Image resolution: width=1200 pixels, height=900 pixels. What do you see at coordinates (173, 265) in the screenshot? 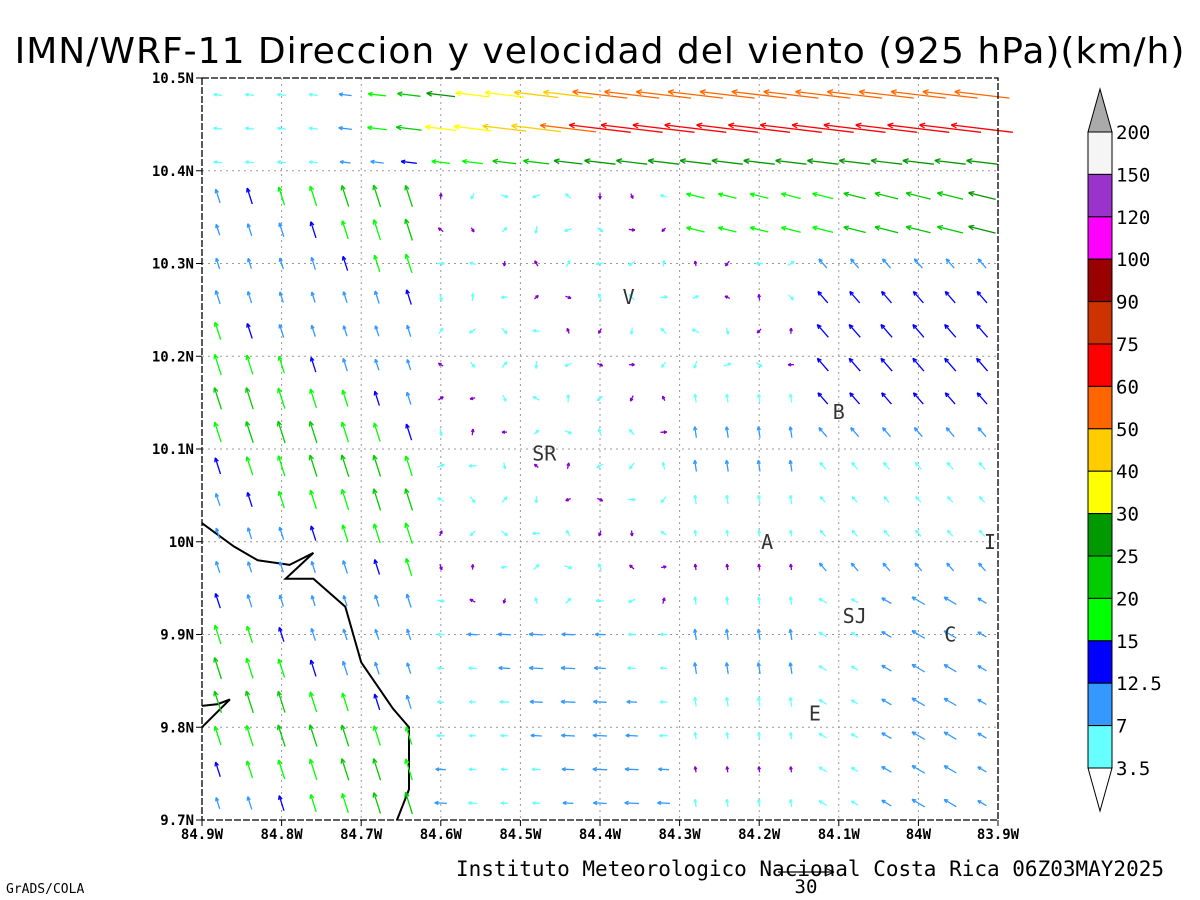
I see `lat-tick-label: 10.3N` at bounding box center [173, 265].